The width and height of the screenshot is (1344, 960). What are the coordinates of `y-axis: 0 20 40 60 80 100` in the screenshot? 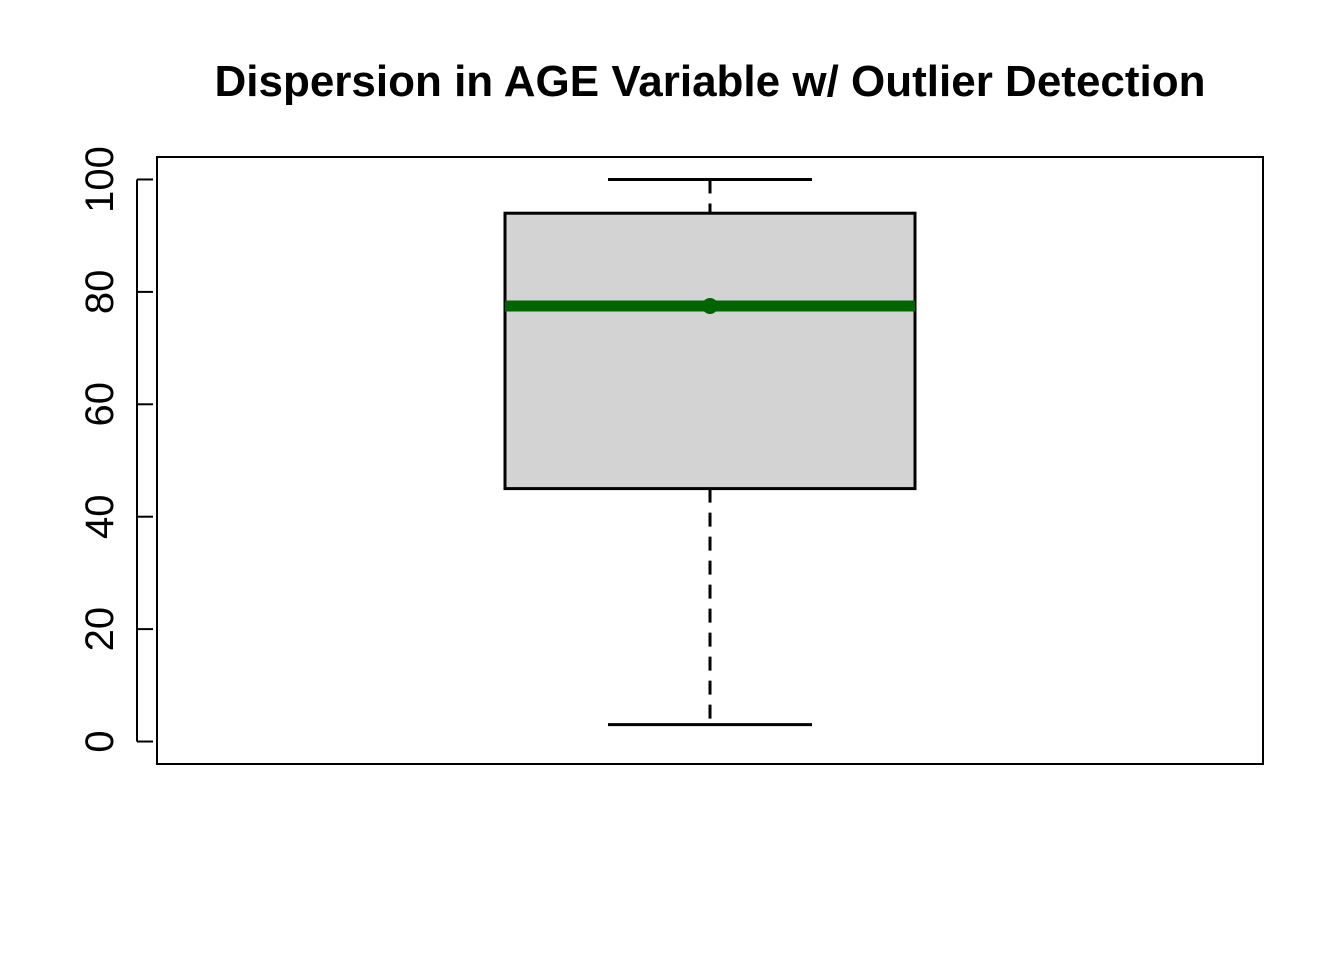 It's located at (115, 449).